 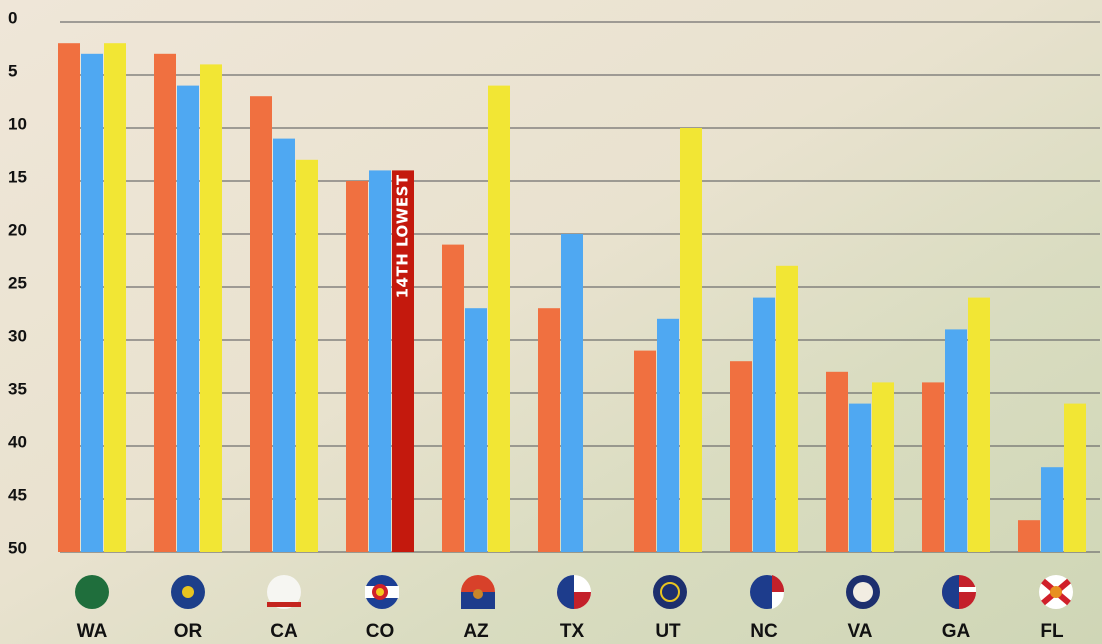 What do you see at coordinates (17, 547) in the screenshot?
I see `y-tick-label: 50` at bounding box center [17, 547].